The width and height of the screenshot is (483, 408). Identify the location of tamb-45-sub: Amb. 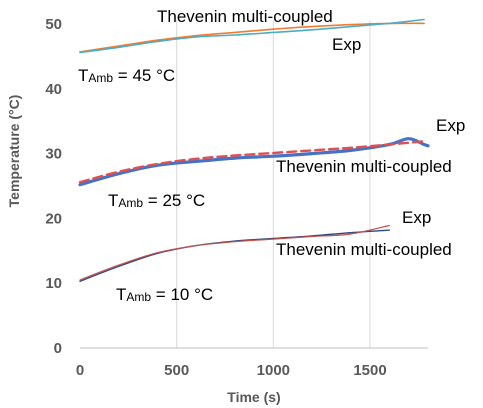
(100, 78).